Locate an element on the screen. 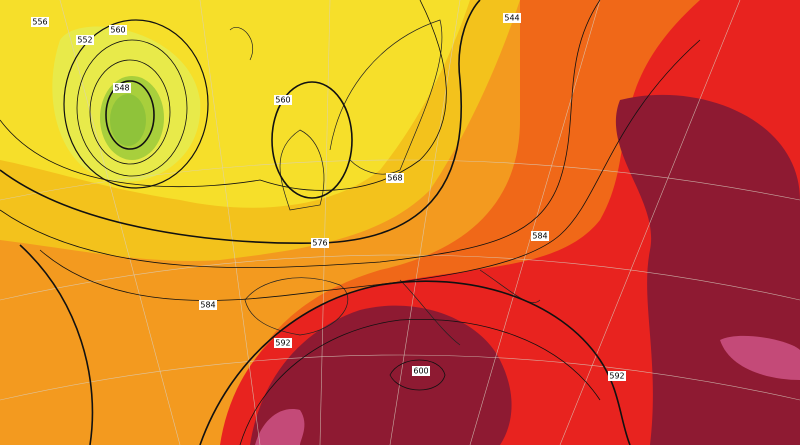 This screenshot has width=800, height=445. label-text: 544 is located at coordinates (511, 18).